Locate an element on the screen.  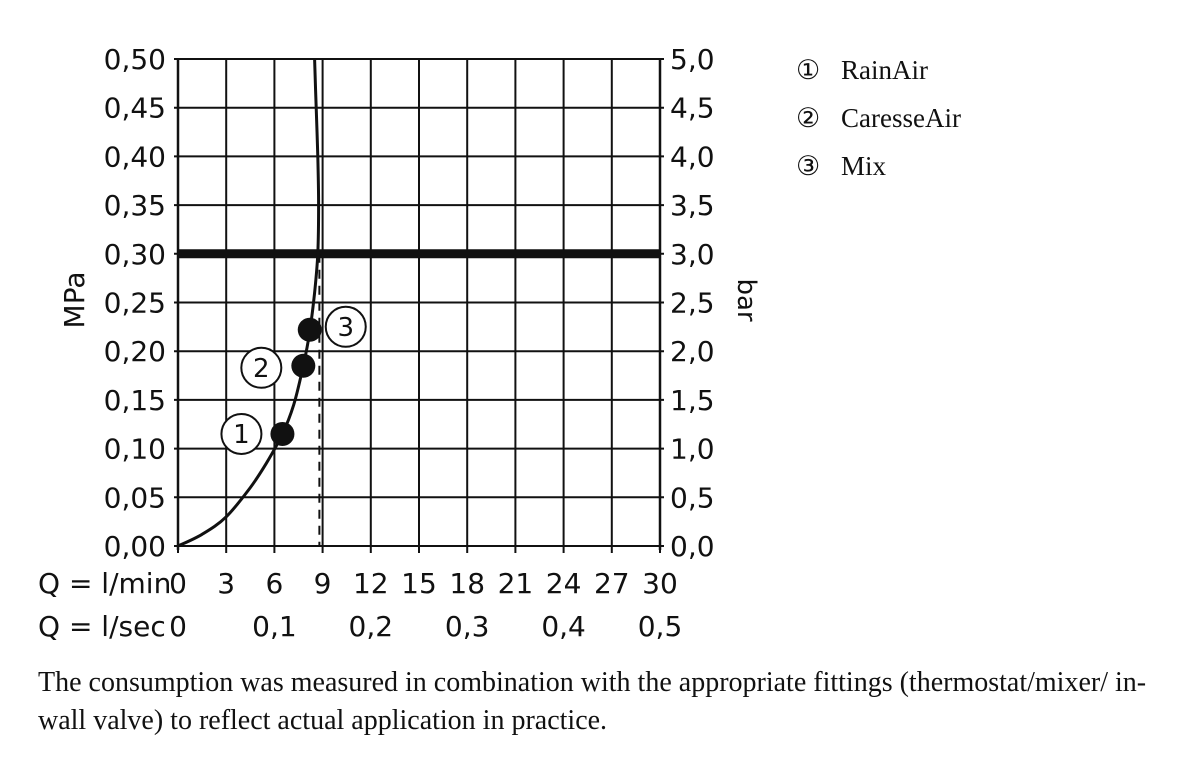
y-right-tick-label: 3,5 is located at coordinates (692, 205).